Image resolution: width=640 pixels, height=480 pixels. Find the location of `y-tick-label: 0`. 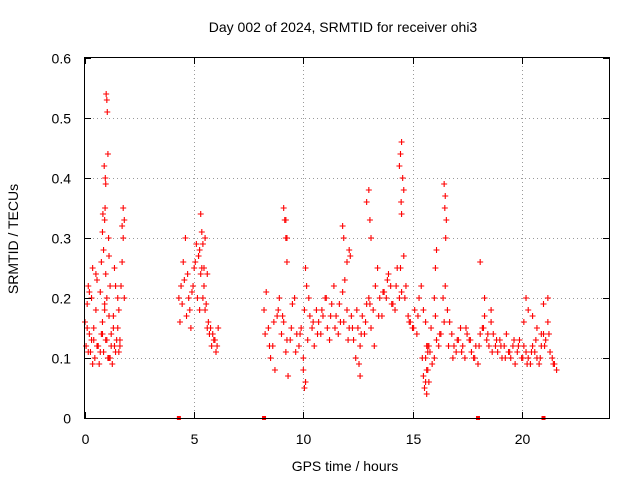

y-tick-label: 0 is located at coordinates (67, 419).